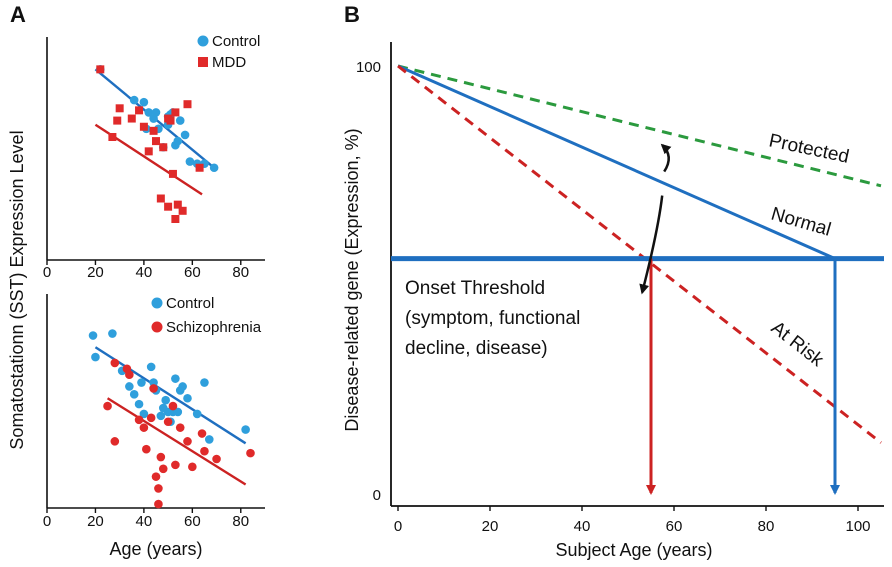 Image resolution: width=892 pixels, height=567 pixels. What do you see at coordinates (492, 318) in the screenshot?
I see `threshold-label-line-2: (symptom, functional` at bounding box center [492, 318].